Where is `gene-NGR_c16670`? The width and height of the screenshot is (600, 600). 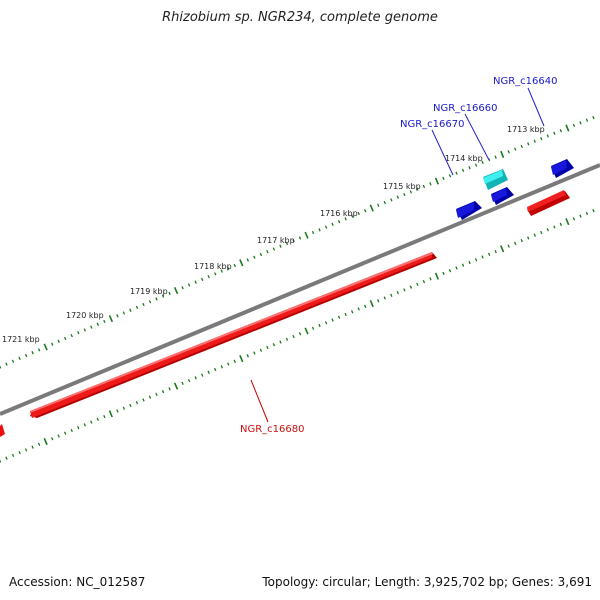 gene-NGR_c16670 is located at coordinates (469, 210).